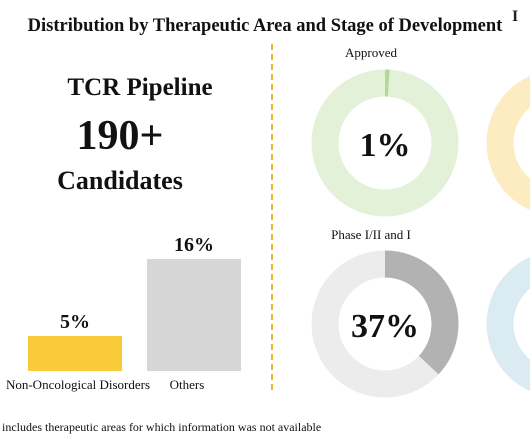 The width and height of the screenshot is (530, 443). What do you see at coordinates (78, 384) in the screenshot?
I see `bar-category-label-0: Non-Oncological Disorders` at bounding box center [78, 384].